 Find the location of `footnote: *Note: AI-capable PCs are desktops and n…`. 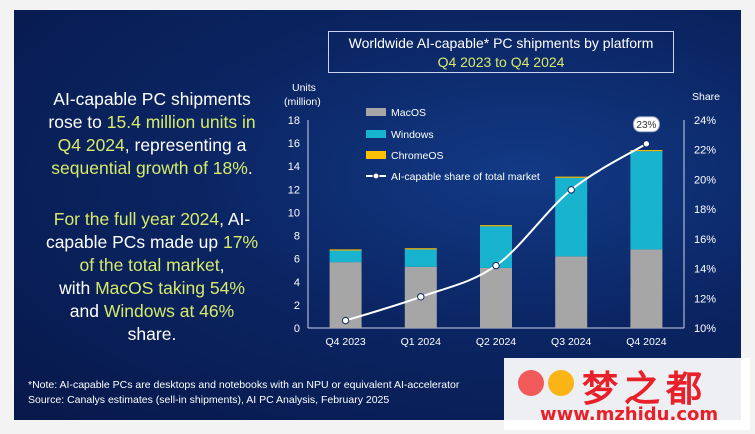

footnote: *Note: AI-capable PCs are desktops and n… is located at coordinates (244, 385).